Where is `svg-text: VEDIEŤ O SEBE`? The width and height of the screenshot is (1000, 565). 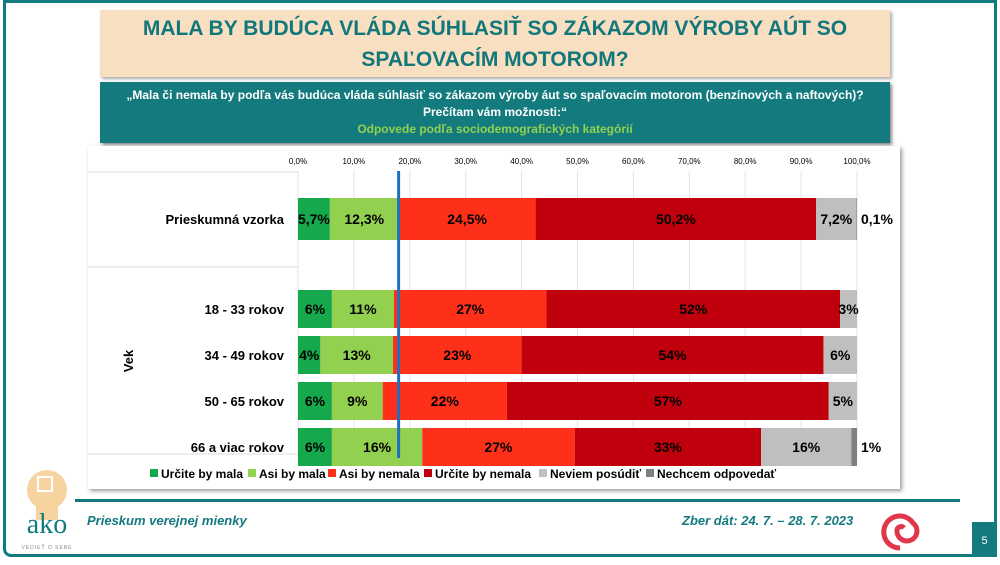 svg-text: VEDIEŤ O SEBE is located at coordinates (46, 547).